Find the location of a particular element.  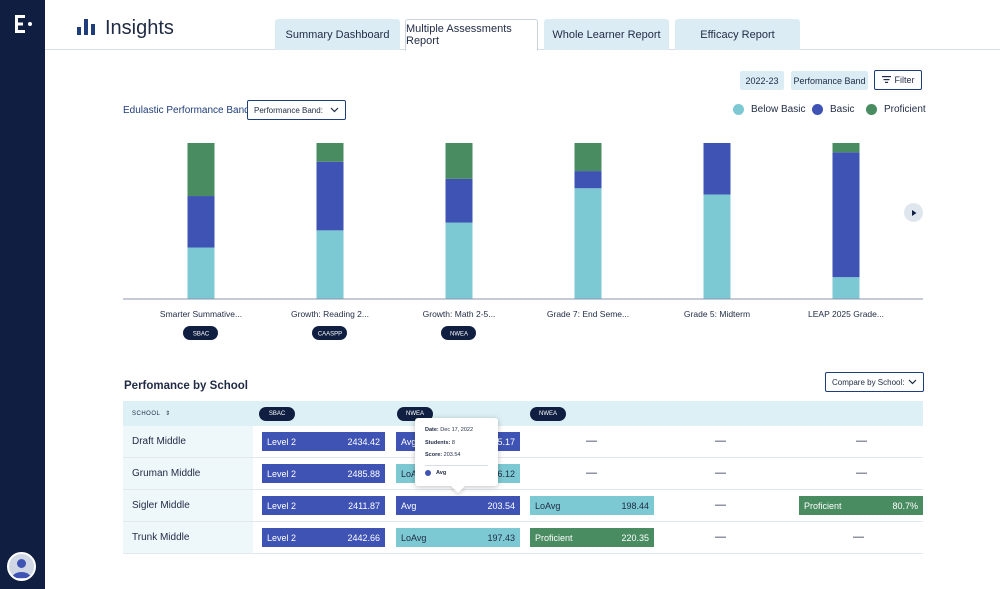

filter-label: Filter is located at coordinates (904, 80).